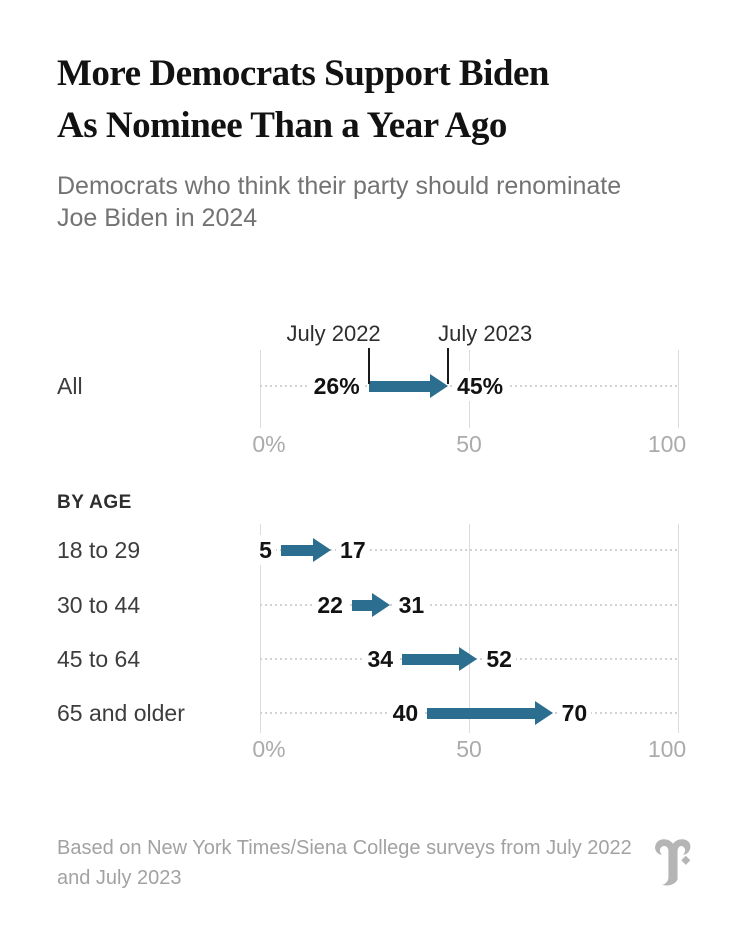  I want to click on end-value-label: 17, so click(416, 550).